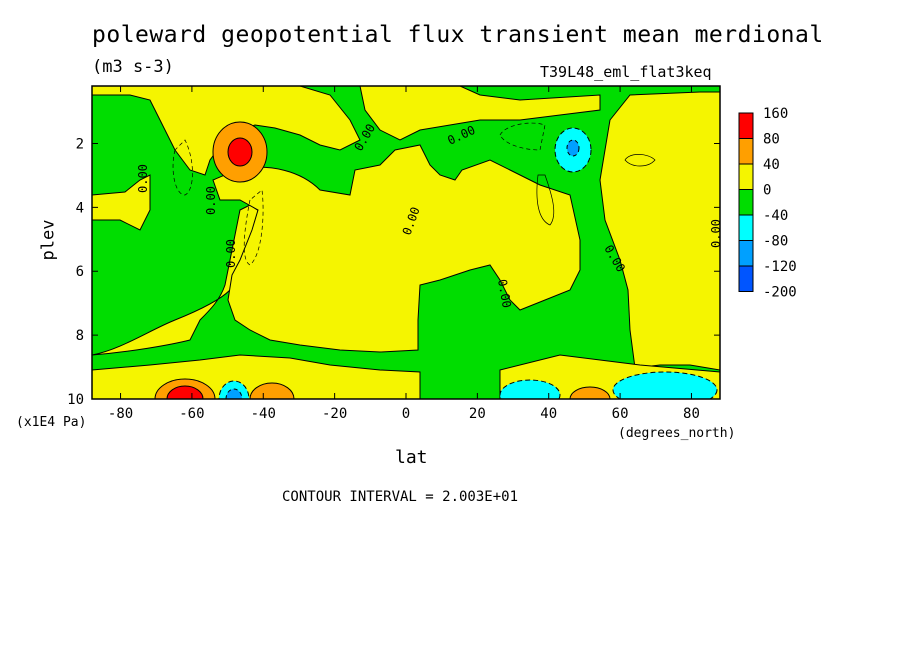  What do you see at coordinates (80, 336) in the screenshot?
I see `y-tick-label: 8` at bounding box center [80, 336].